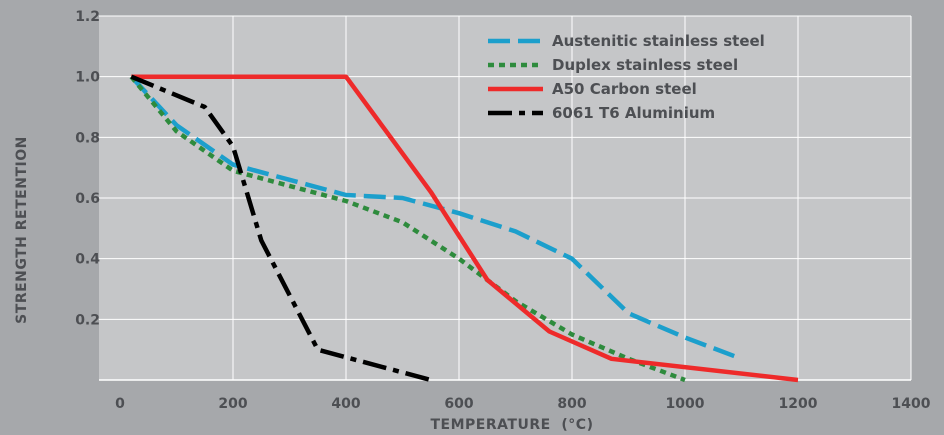  Describe the element at coordinates (911, 404) in the screenshot. I see `x-tick-label: 1400` at that location.